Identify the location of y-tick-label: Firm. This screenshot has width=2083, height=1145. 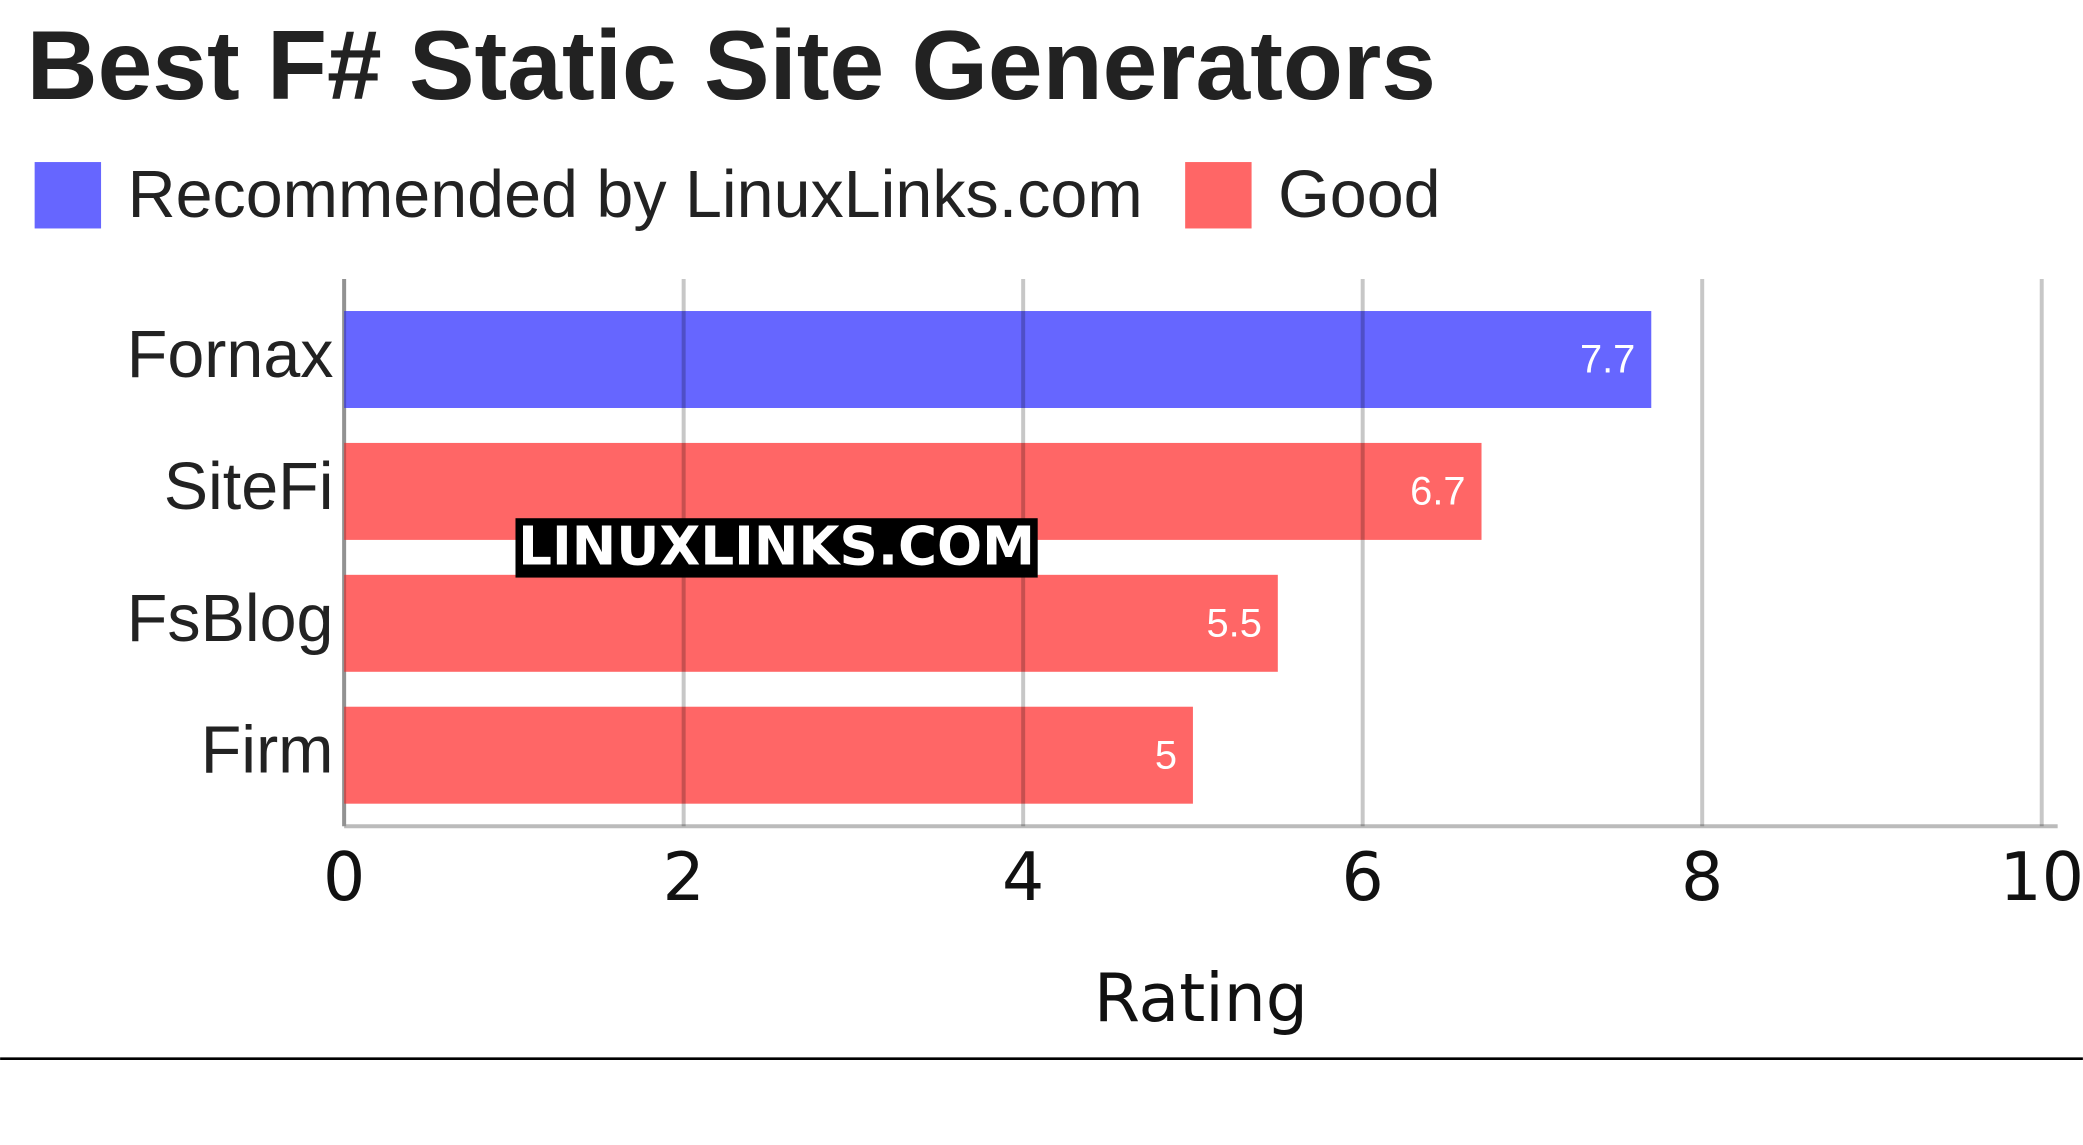
(267, 751).